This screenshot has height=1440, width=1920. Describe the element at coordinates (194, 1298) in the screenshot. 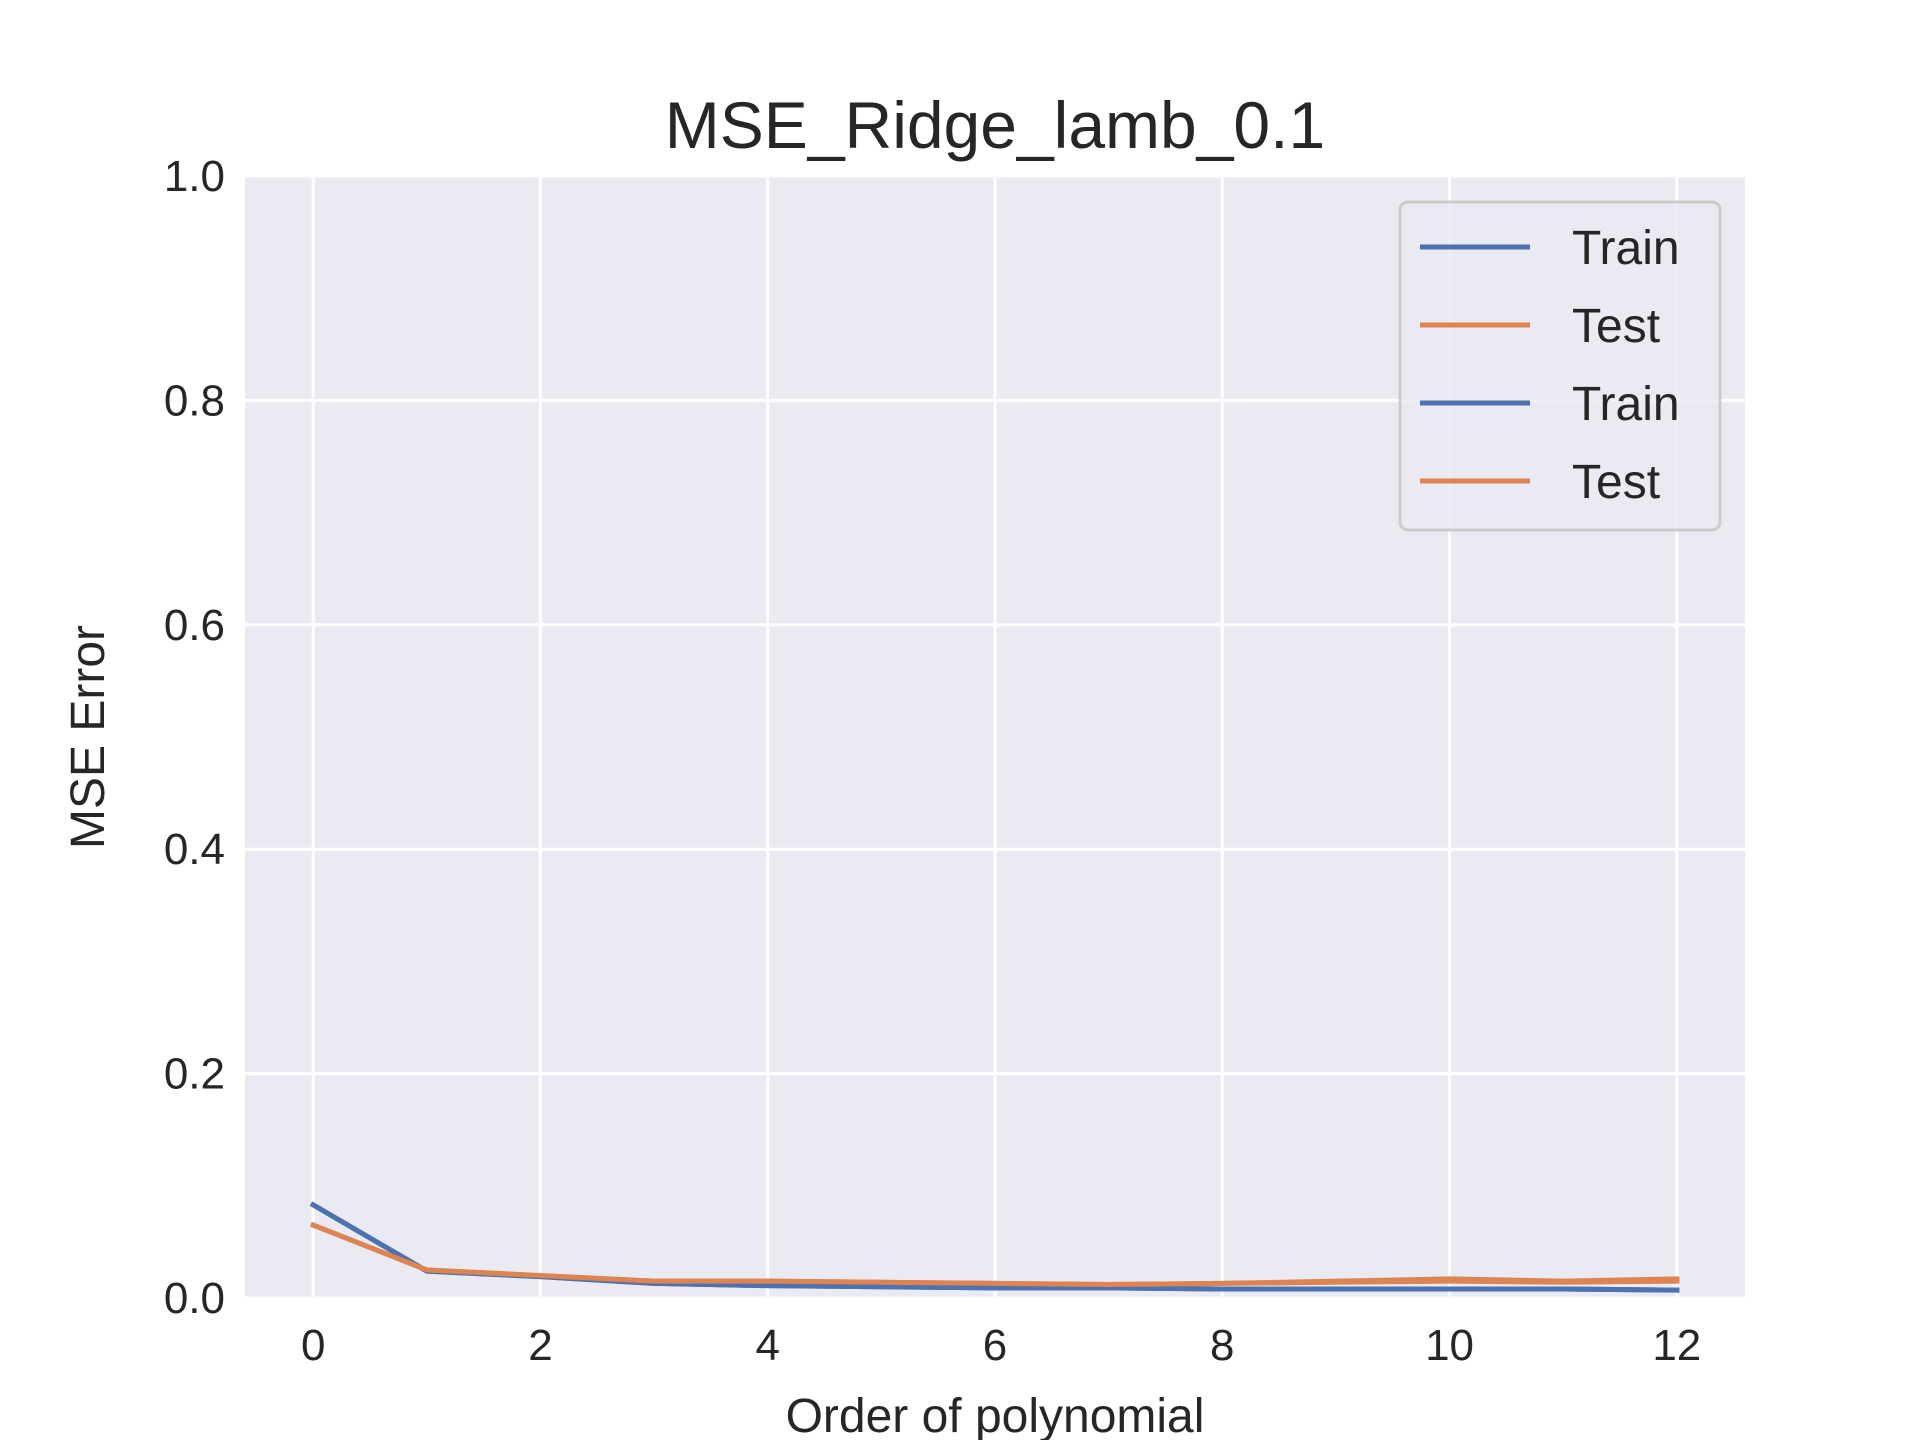

I see `y-tick-label: 0.0` at that location.